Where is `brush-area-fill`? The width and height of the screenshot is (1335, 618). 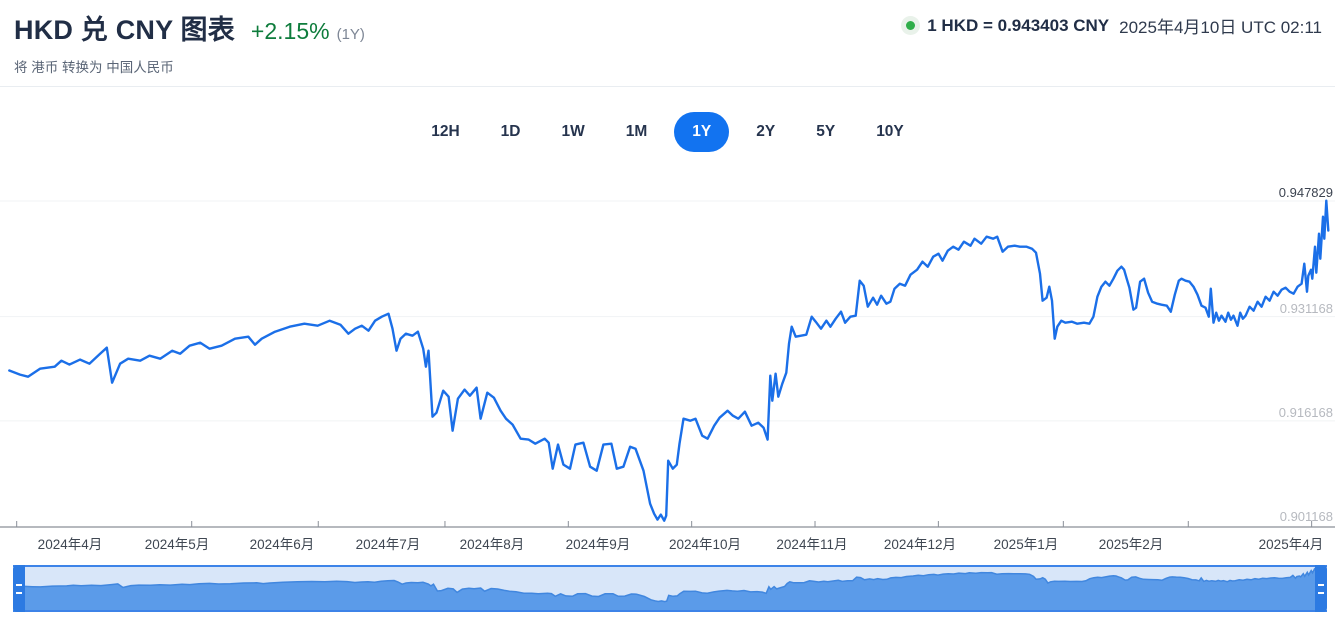 brush-area-fill is located at coordinates (668, 589).